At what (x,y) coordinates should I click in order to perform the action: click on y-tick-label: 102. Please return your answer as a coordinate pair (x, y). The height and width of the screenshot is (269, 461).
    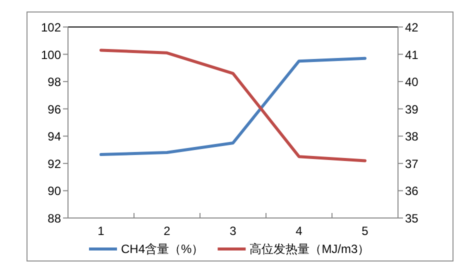
    Looking at the image, I should click on (51, 27).